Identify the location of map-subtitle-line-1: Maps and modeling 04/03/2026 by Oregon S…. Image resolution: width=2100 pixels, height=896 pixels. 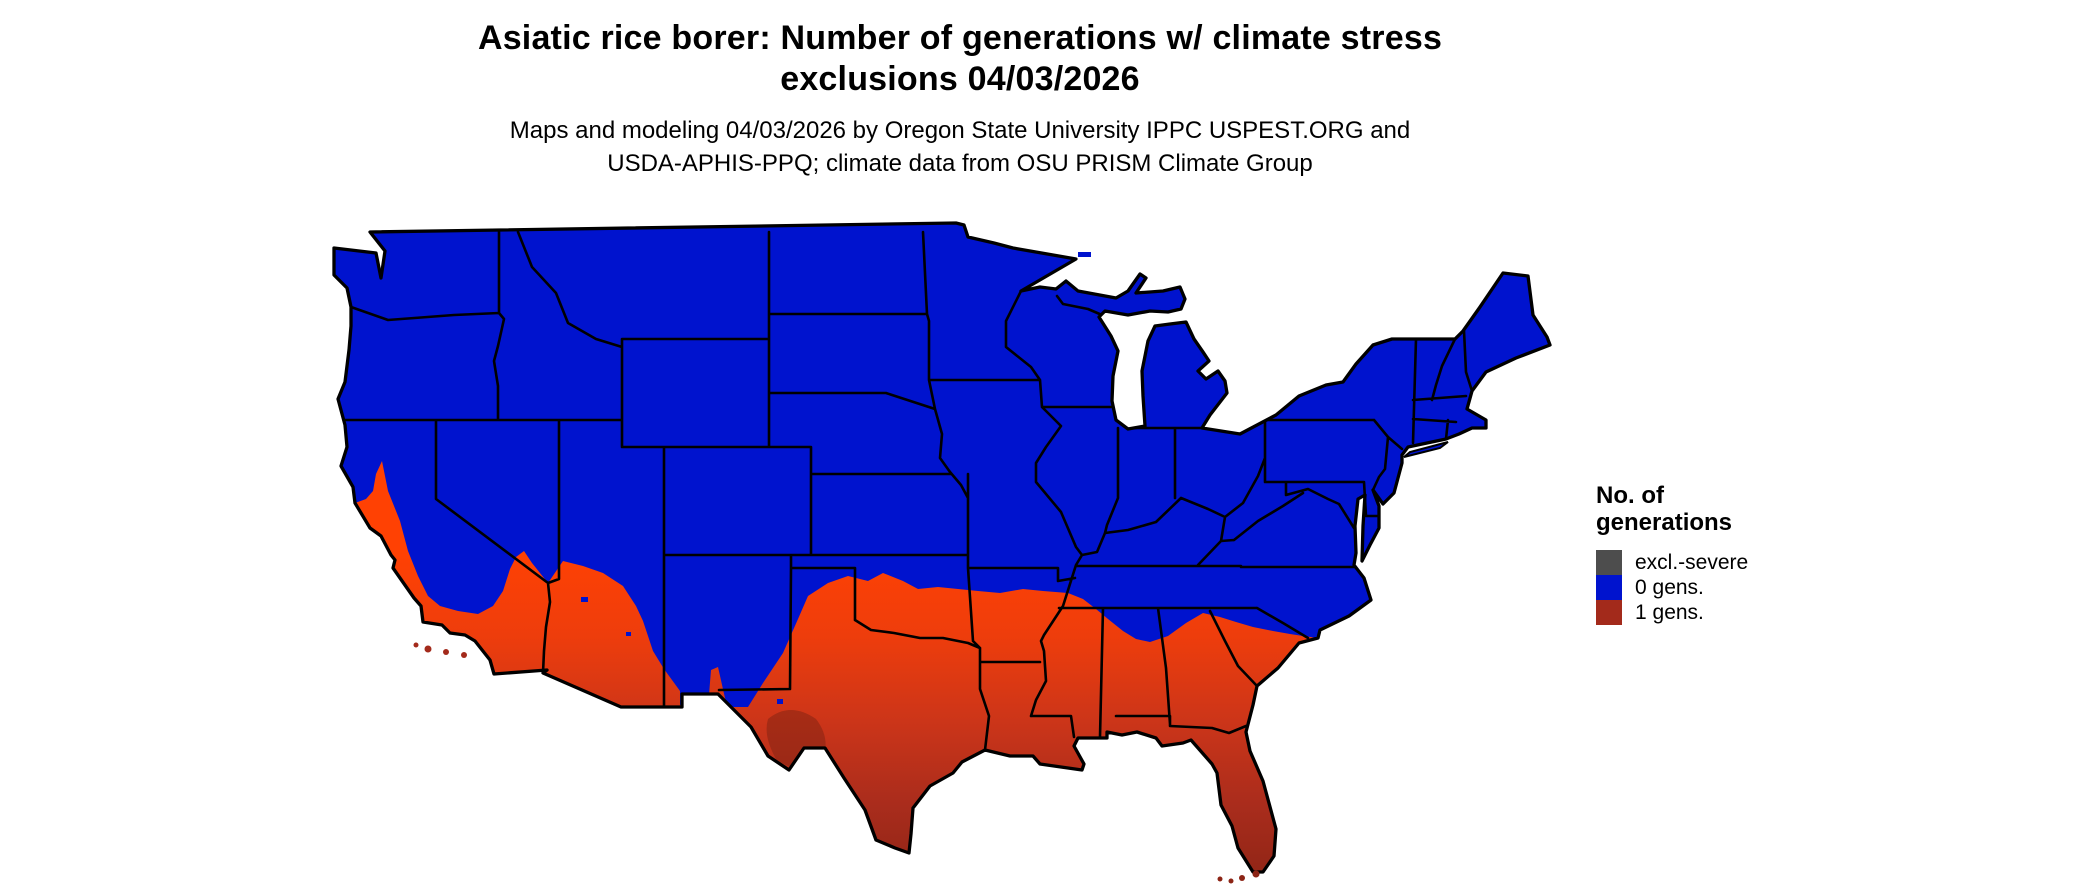
(960, 130).